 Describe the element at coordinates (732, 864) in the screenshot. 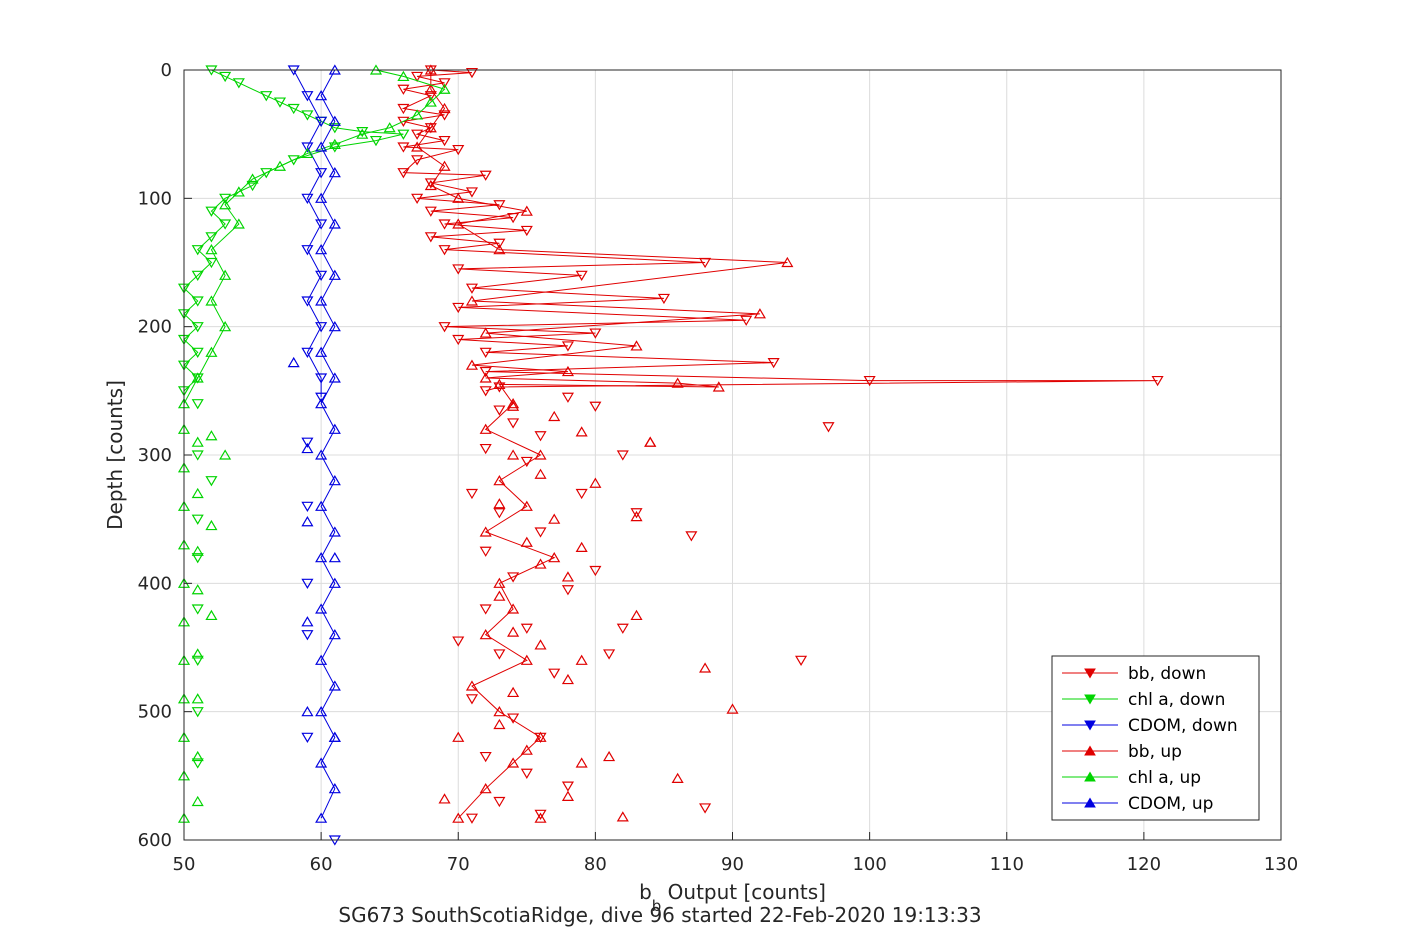

I see `x-tick-label: 90` at that location.